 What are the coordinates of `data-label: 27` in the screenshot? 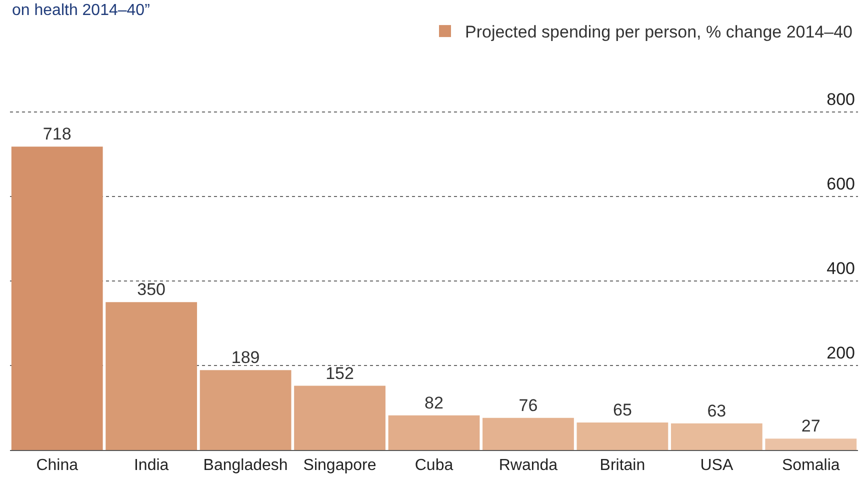 It's located at (810, 426).